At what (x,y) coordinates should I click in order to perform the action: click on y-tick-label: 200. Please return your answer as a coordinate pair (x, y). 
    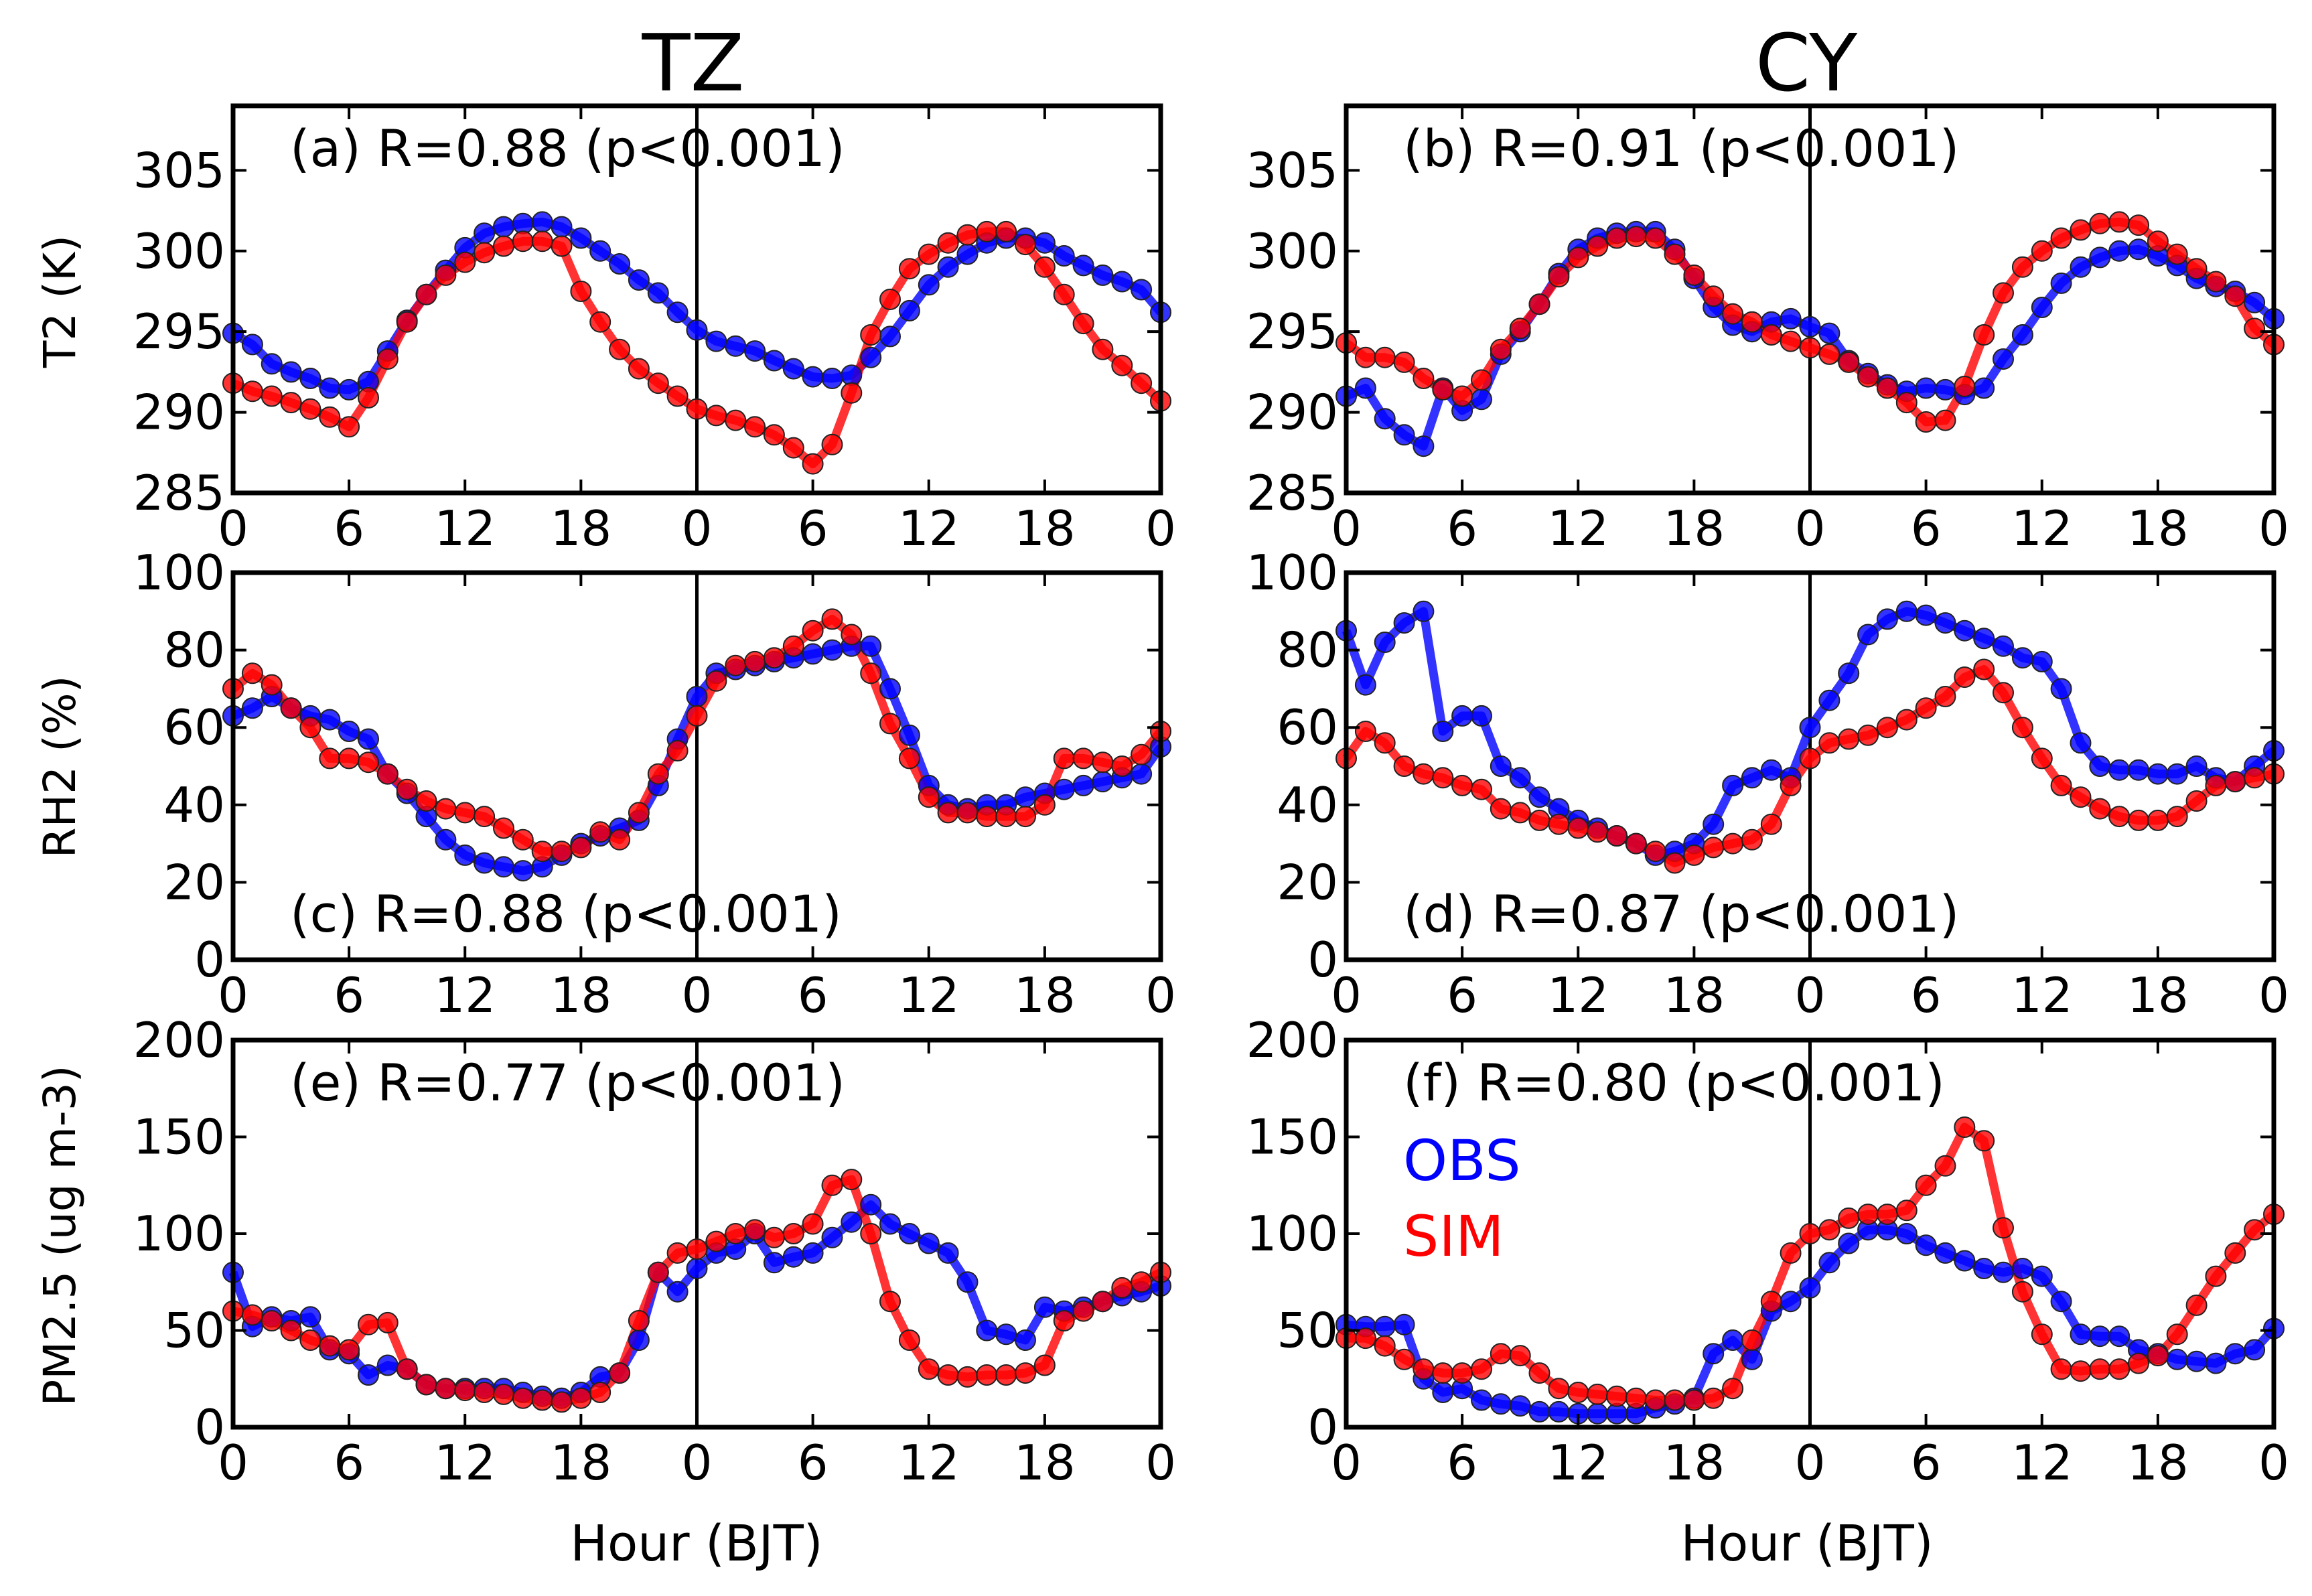
    Looking at the image, I should click on (179, 1040).